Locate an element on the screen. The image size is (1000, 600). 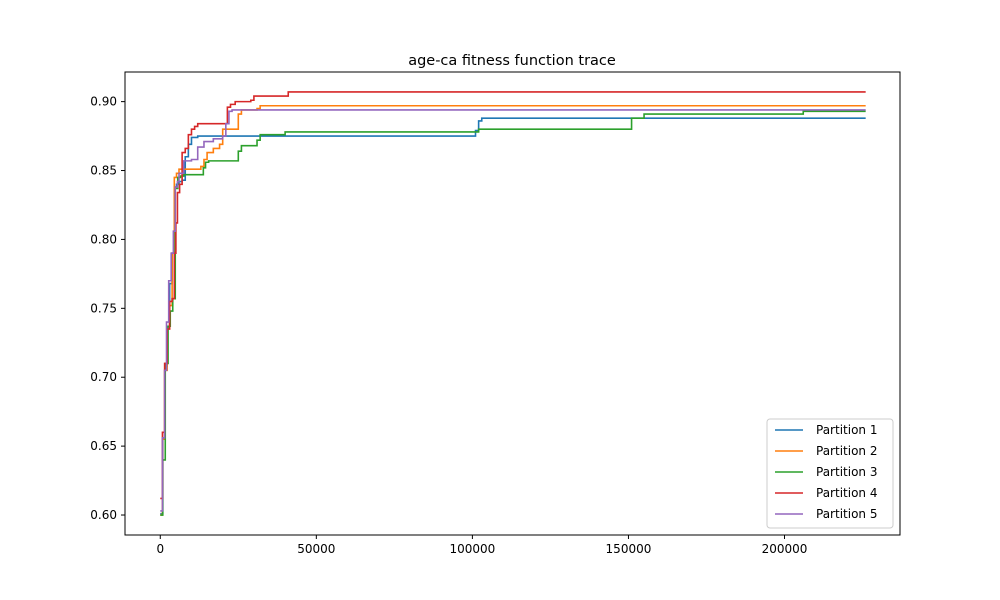
x-axis: 0 50000 100000 150000 200000 is located at coordinates (481, 545).